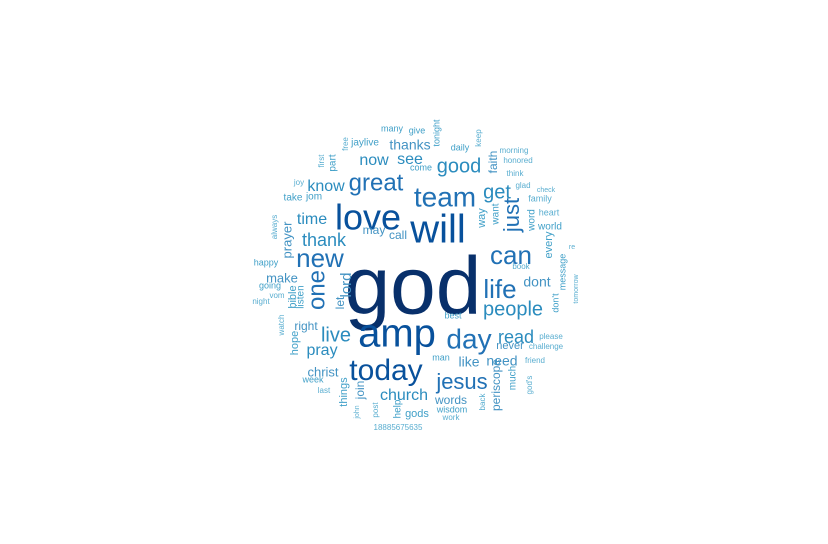 The width and height of the screenshot is (828, 544). Describe the element at coordinates (413, 286) in the screenshot. I see `cloud-word: god` at that location.